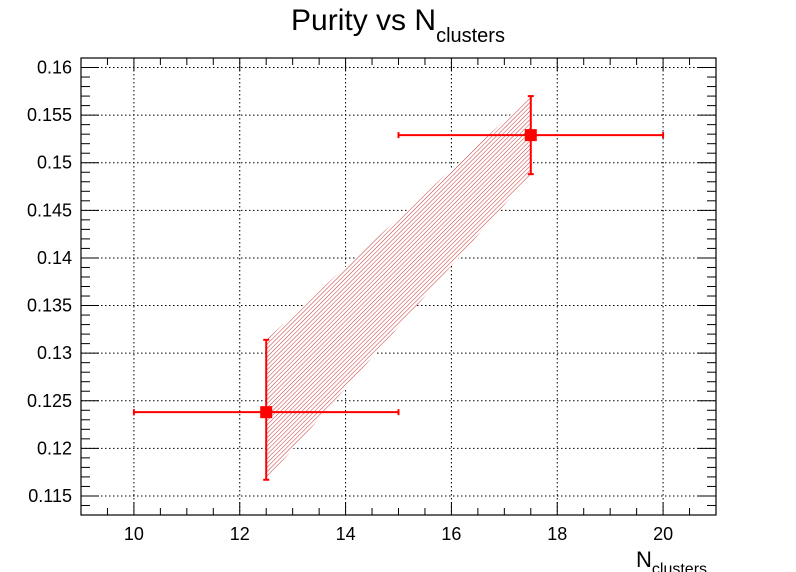 The height and width of the screenshot is (572, 796). What do you see at coordinates (54, 68) in the screenshot?
I see `y-tick-label: 0.16` at bounding box center [54, 68].